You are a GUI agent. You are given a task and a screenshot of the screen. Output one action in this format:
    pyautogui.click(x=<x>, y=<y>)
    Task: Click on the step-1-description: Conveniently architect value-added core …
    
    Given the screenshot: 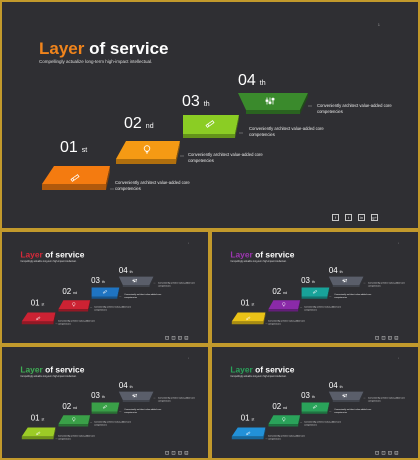 What is the action you would take?
    pyautogui.click(x=76, y=437)
    